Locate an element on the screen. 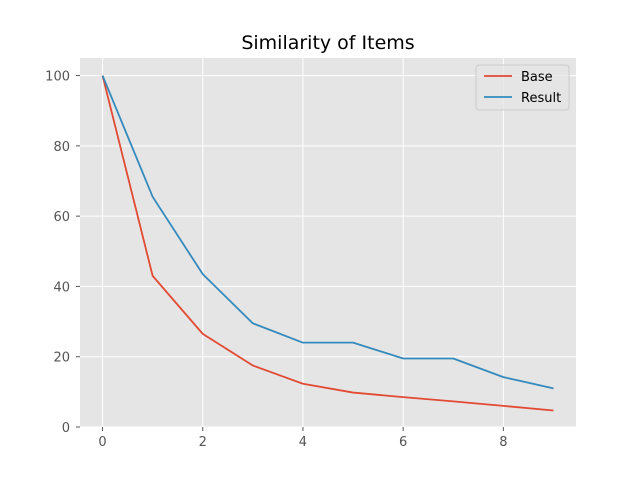 The height and width of the screenshot is (480, 640). x-tick-label: 8 is located at coordinates (503, 442).